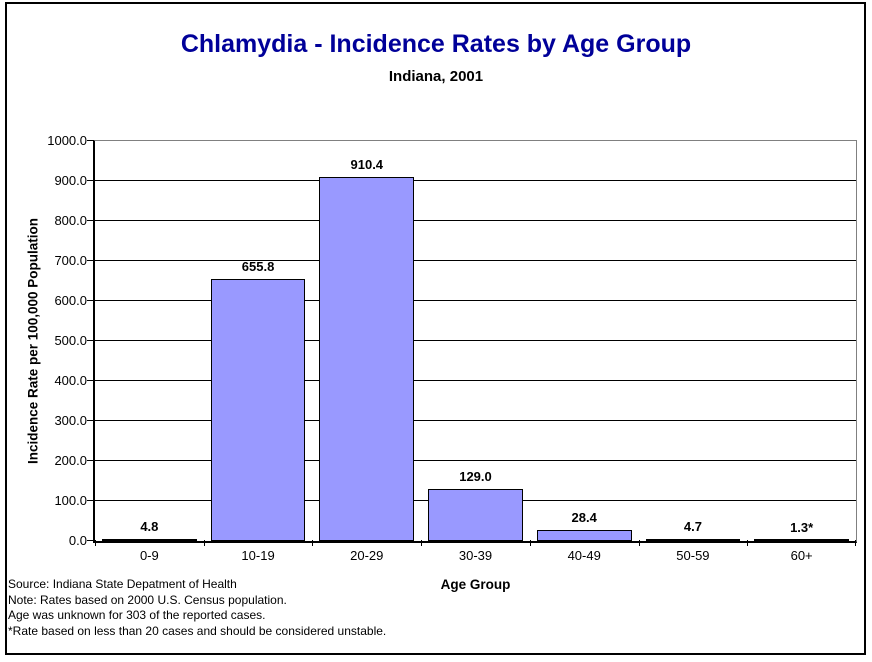 This screenshot has height=662, width=872. I want to click on y-tick-label: 600.0, so click(70, 300).